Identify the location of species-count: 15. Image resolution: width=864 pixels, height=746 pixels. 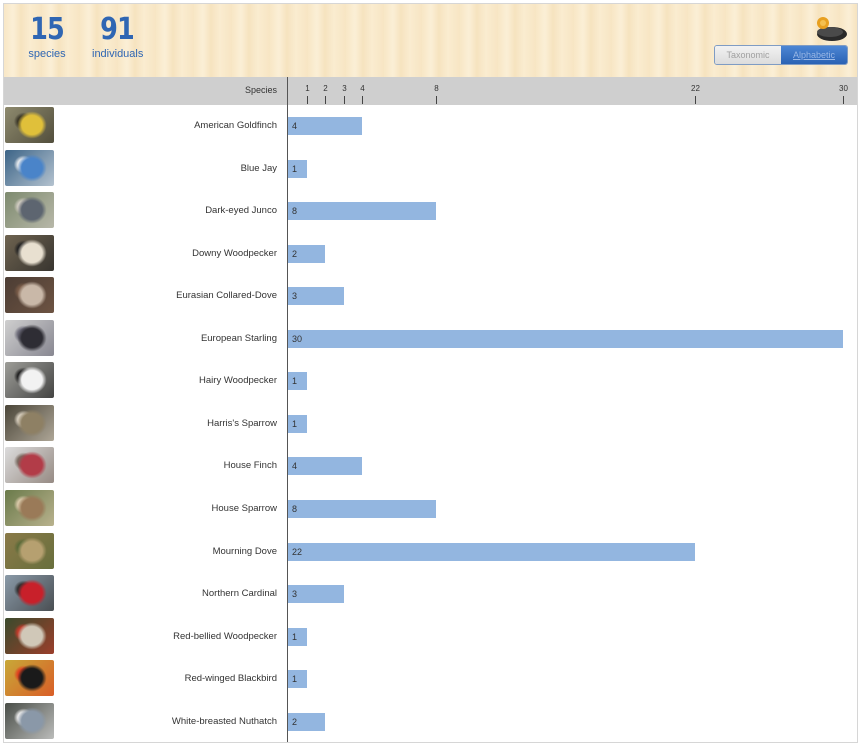
(47, 29).